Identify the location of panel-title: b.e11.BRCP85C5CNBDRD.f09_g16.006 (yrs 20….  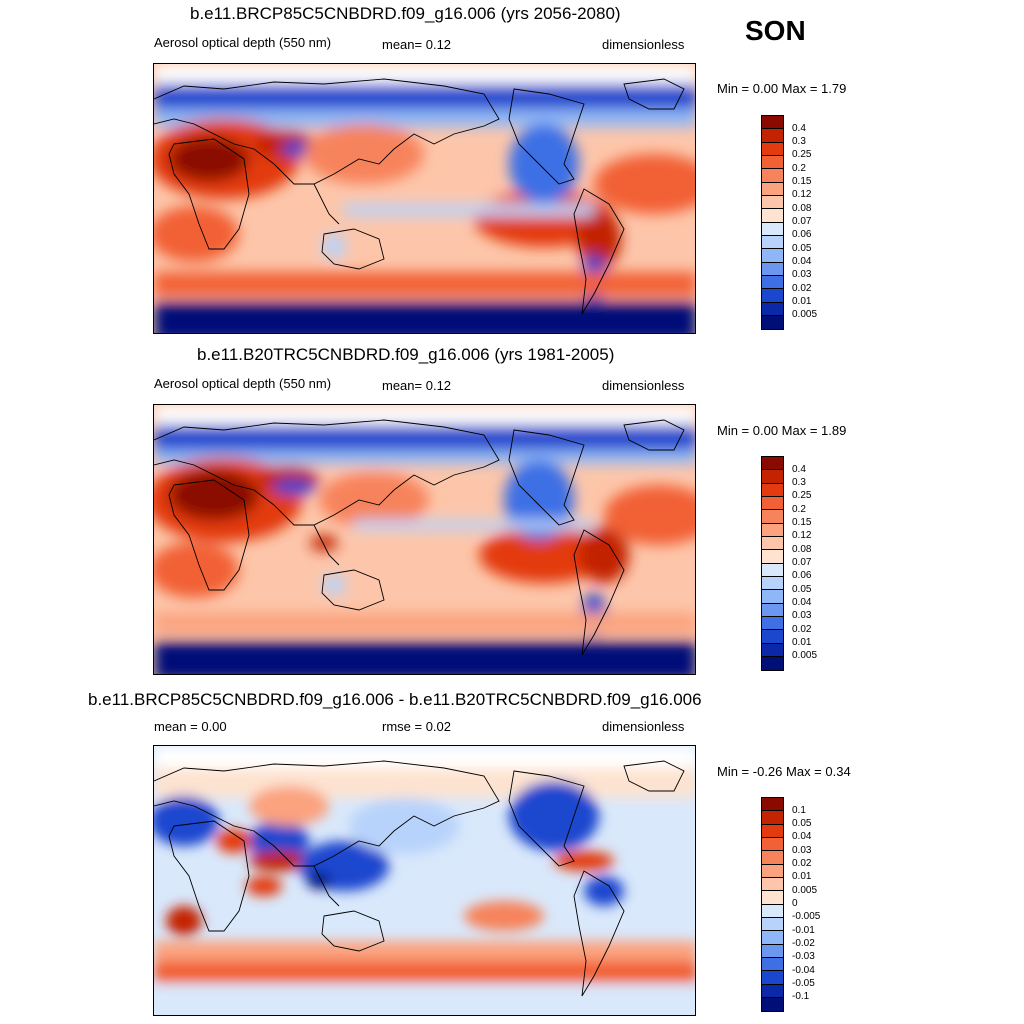
(405, 13).